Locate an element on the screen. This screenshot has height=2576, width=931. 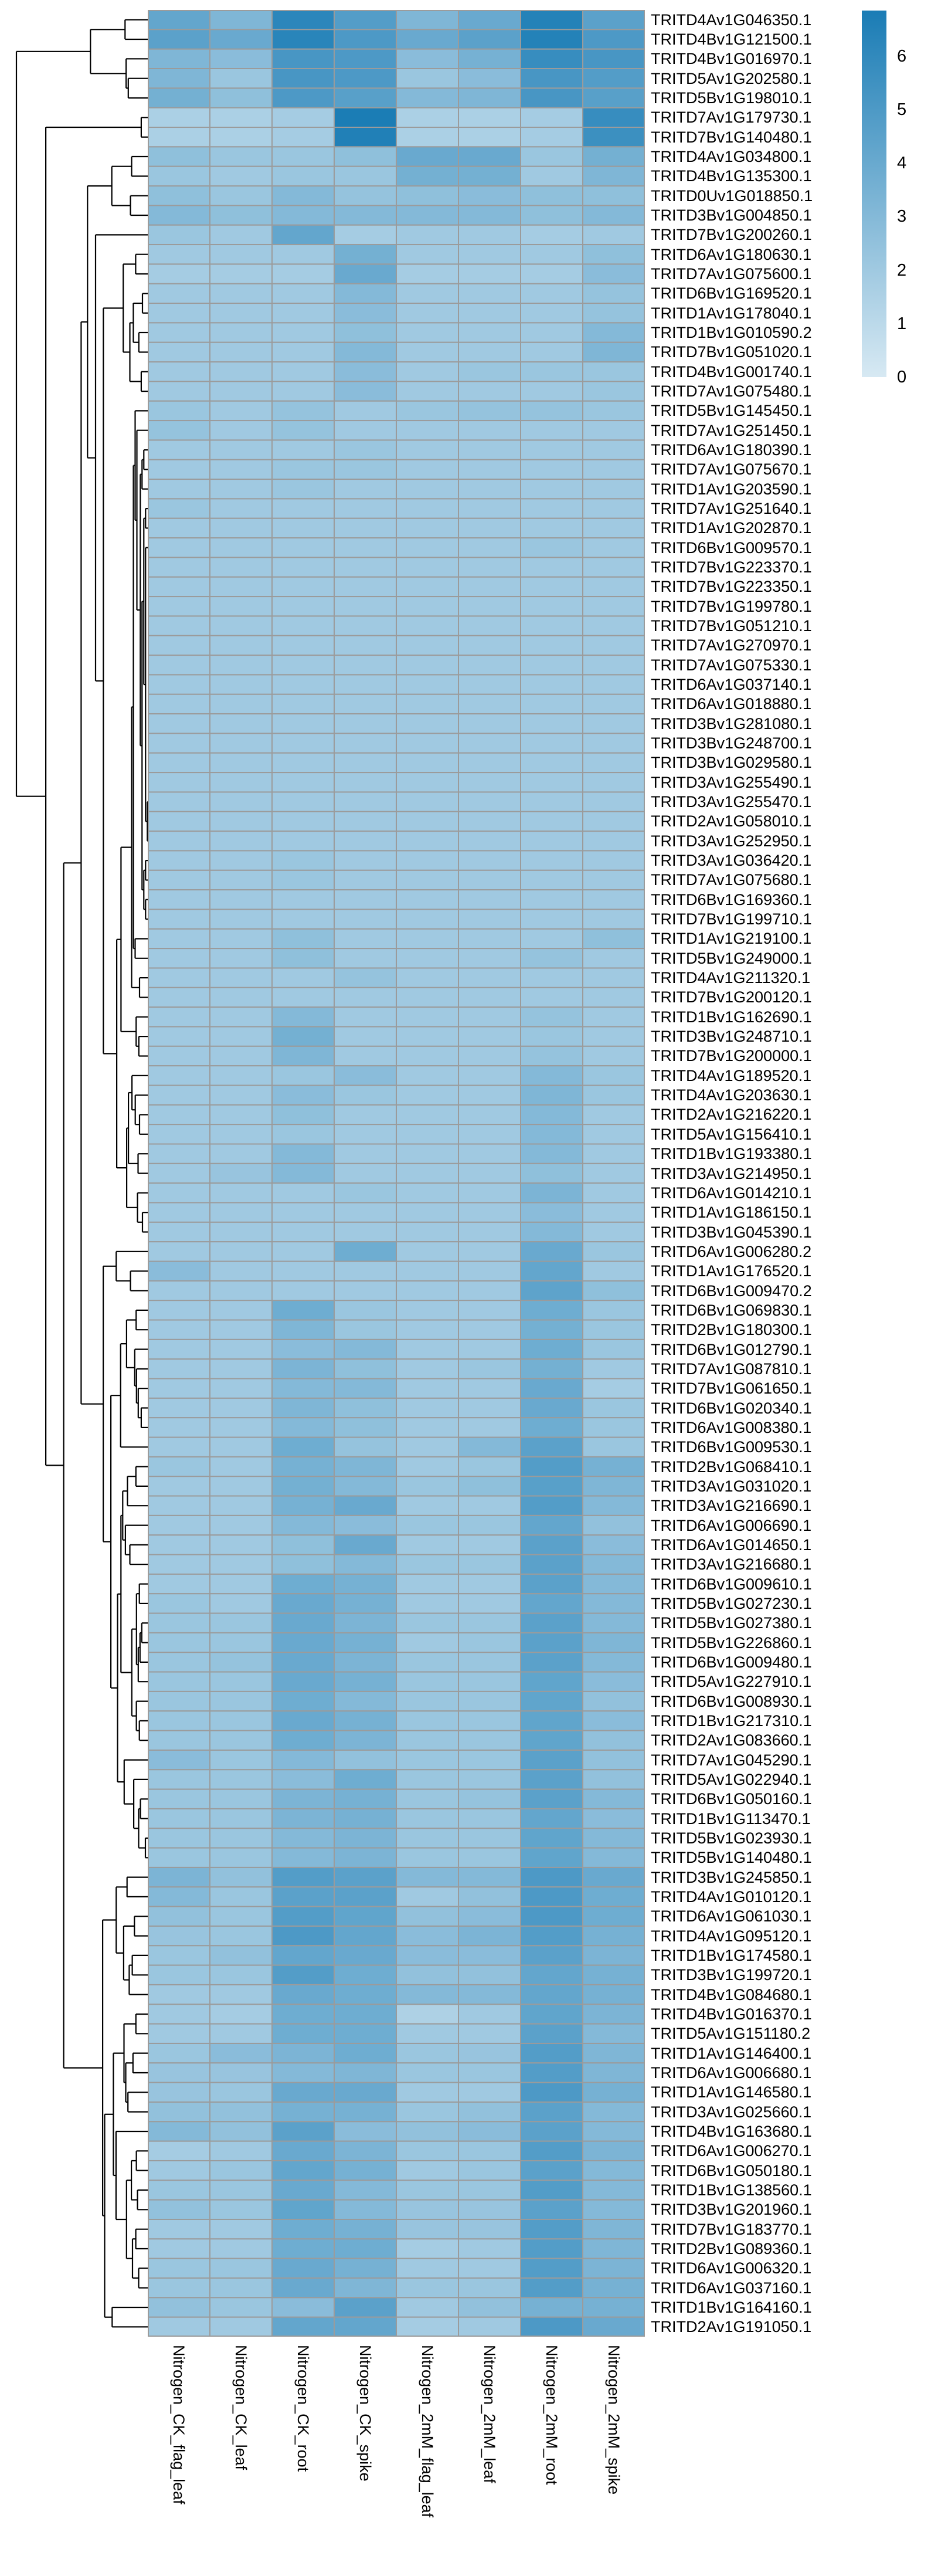
row-label: TRITD6Av1G006270.1 is located at coordinates (731, 2151).